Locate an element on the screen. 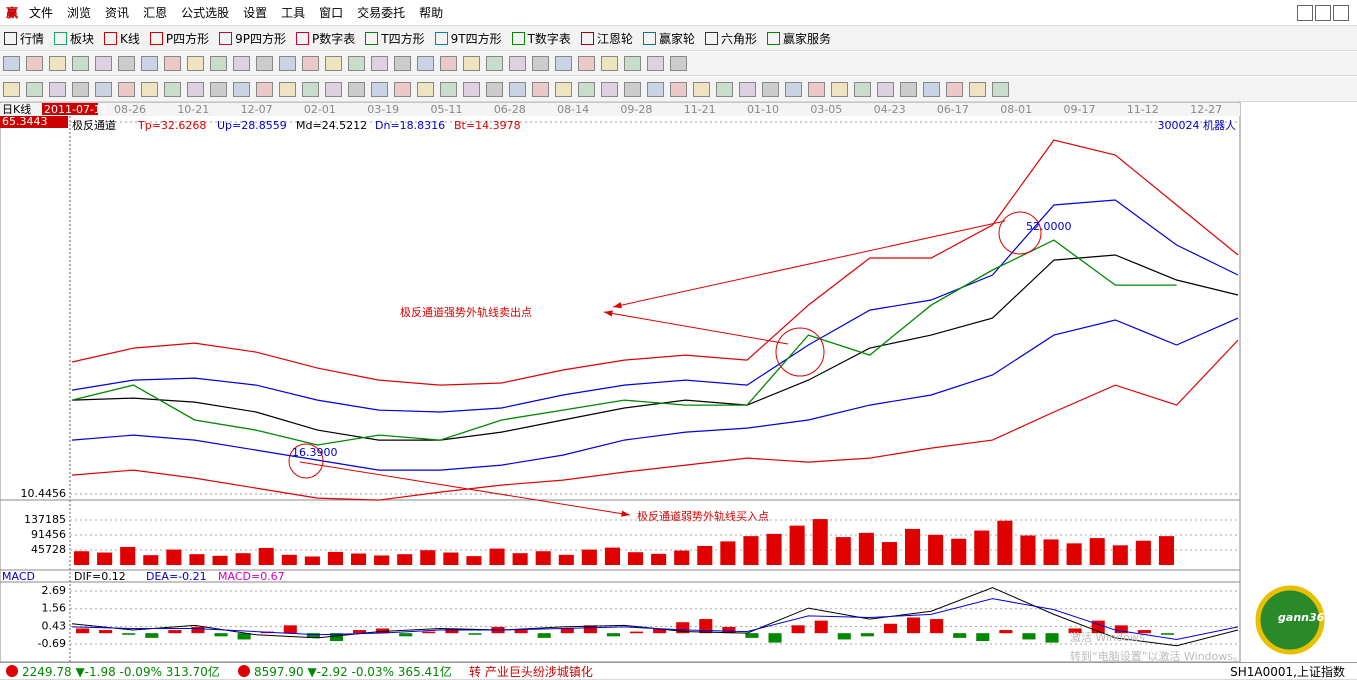 The height and width of the screenshot is (680, 1357). toolbar-button: T四方形 is located at coordinates (395, 38).